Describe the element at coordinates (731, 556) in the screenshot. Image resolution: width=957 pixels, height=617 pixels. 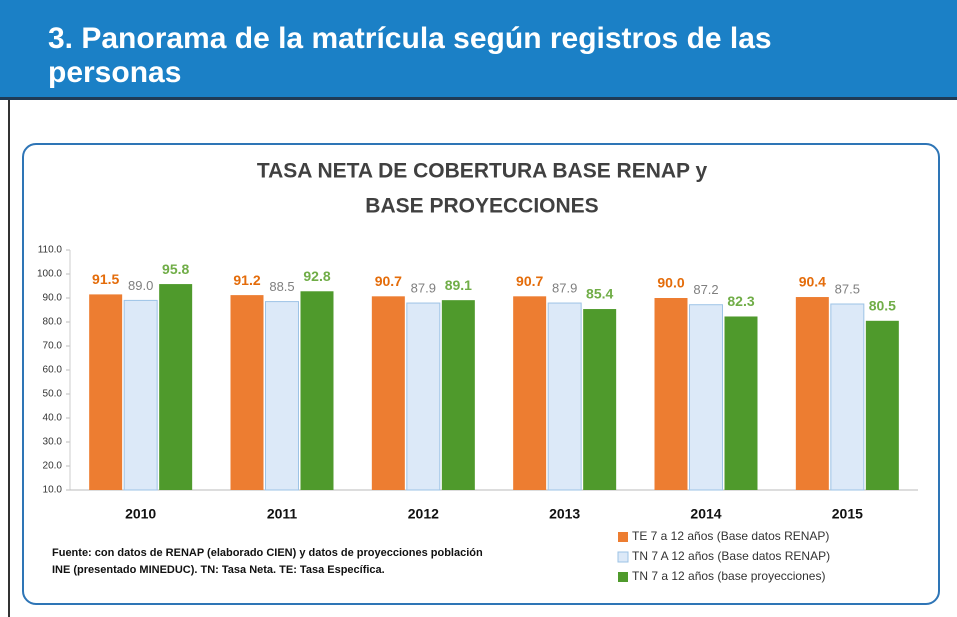
I see `legend-label: TN 7 A 12 años (Base datos RENAP)` at that location.